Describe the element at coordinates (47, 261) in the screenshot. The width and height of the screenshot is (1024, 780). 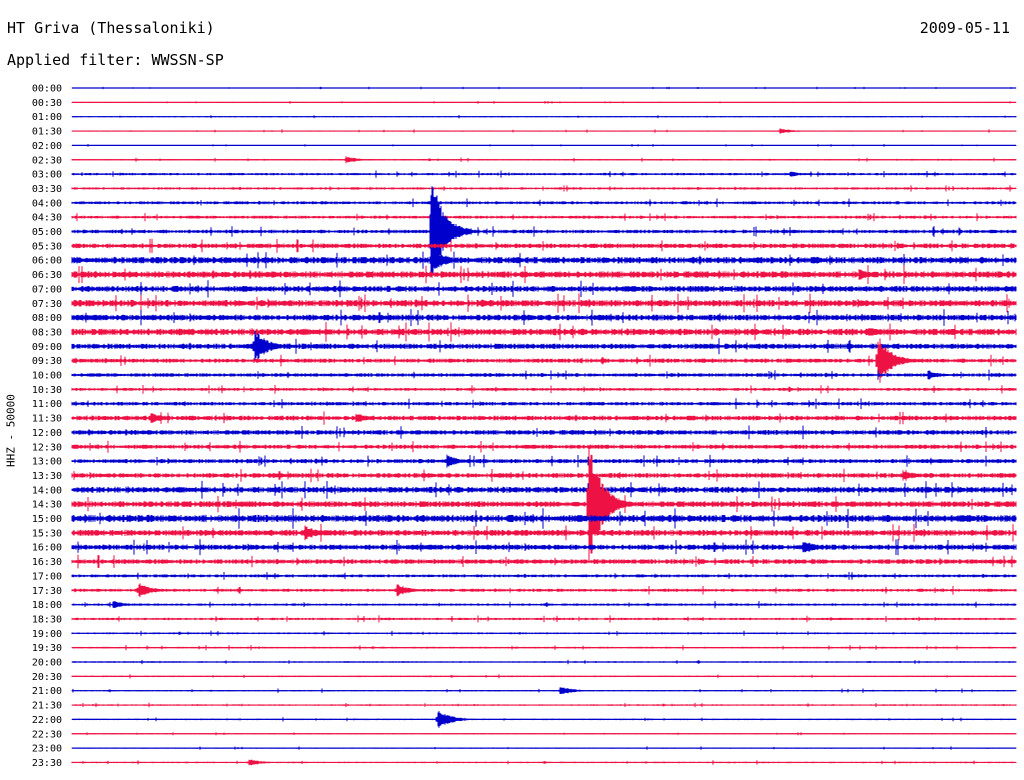
I see `row-time-label: 06:00` at that location.